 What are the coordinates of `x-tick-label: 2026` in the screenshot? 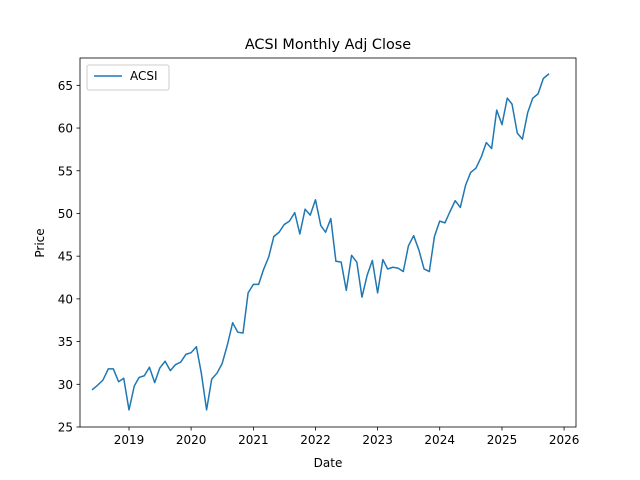 It's located at (564, 440).